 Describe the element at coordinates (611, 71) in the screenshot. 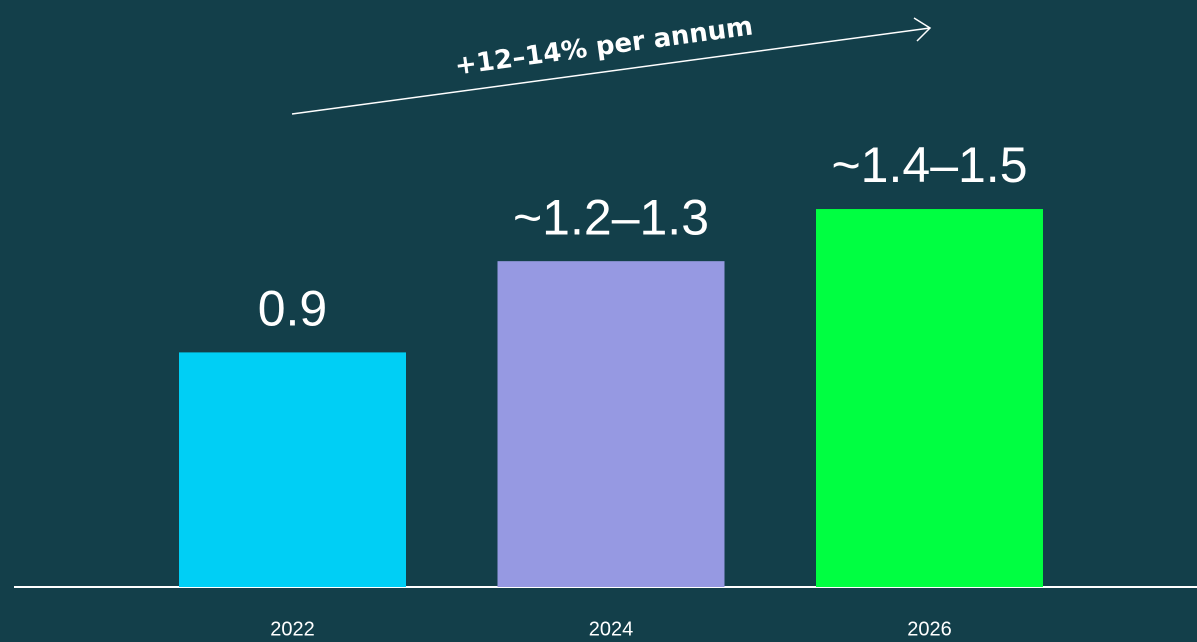

I see `trend-arrow` at that location.